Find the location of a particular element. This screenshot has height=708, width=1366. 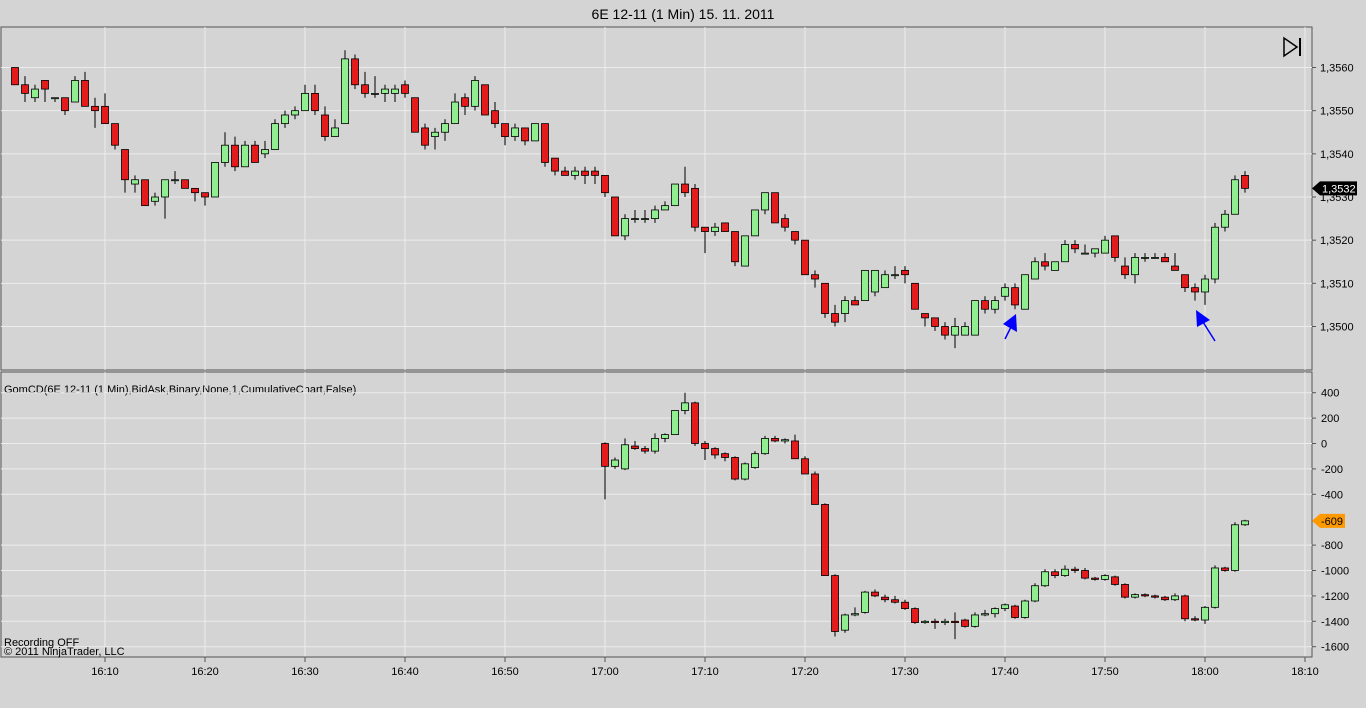

time-tick-label-3: 16:40 is located at coordinates (405, 672).